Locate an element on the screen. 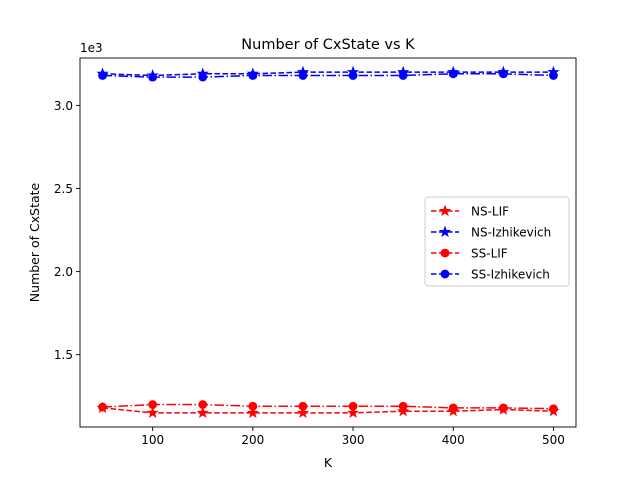 The width and height of the screenshot is (640, 484). y-tick-label: 3.0 is located at coordinates (63, 106).